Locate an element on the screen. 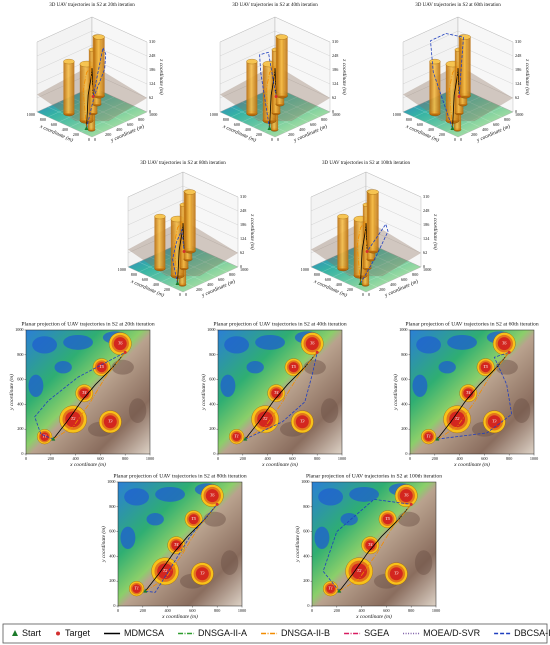 The image size is (550, 645). y-tick-label: 200 is located at coordinates (212, 428).